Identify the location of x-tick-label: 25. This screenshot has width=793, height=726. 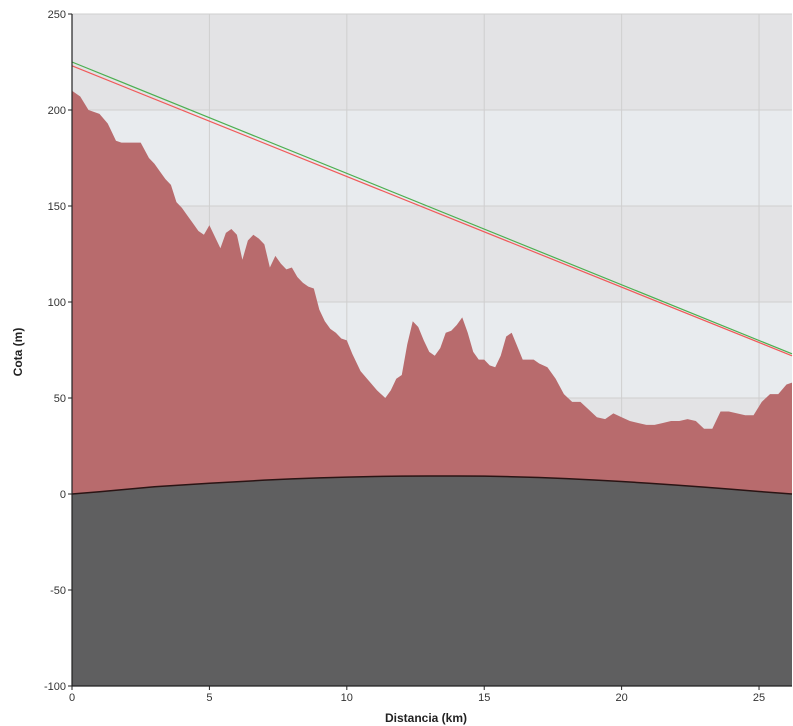
(759, 698).